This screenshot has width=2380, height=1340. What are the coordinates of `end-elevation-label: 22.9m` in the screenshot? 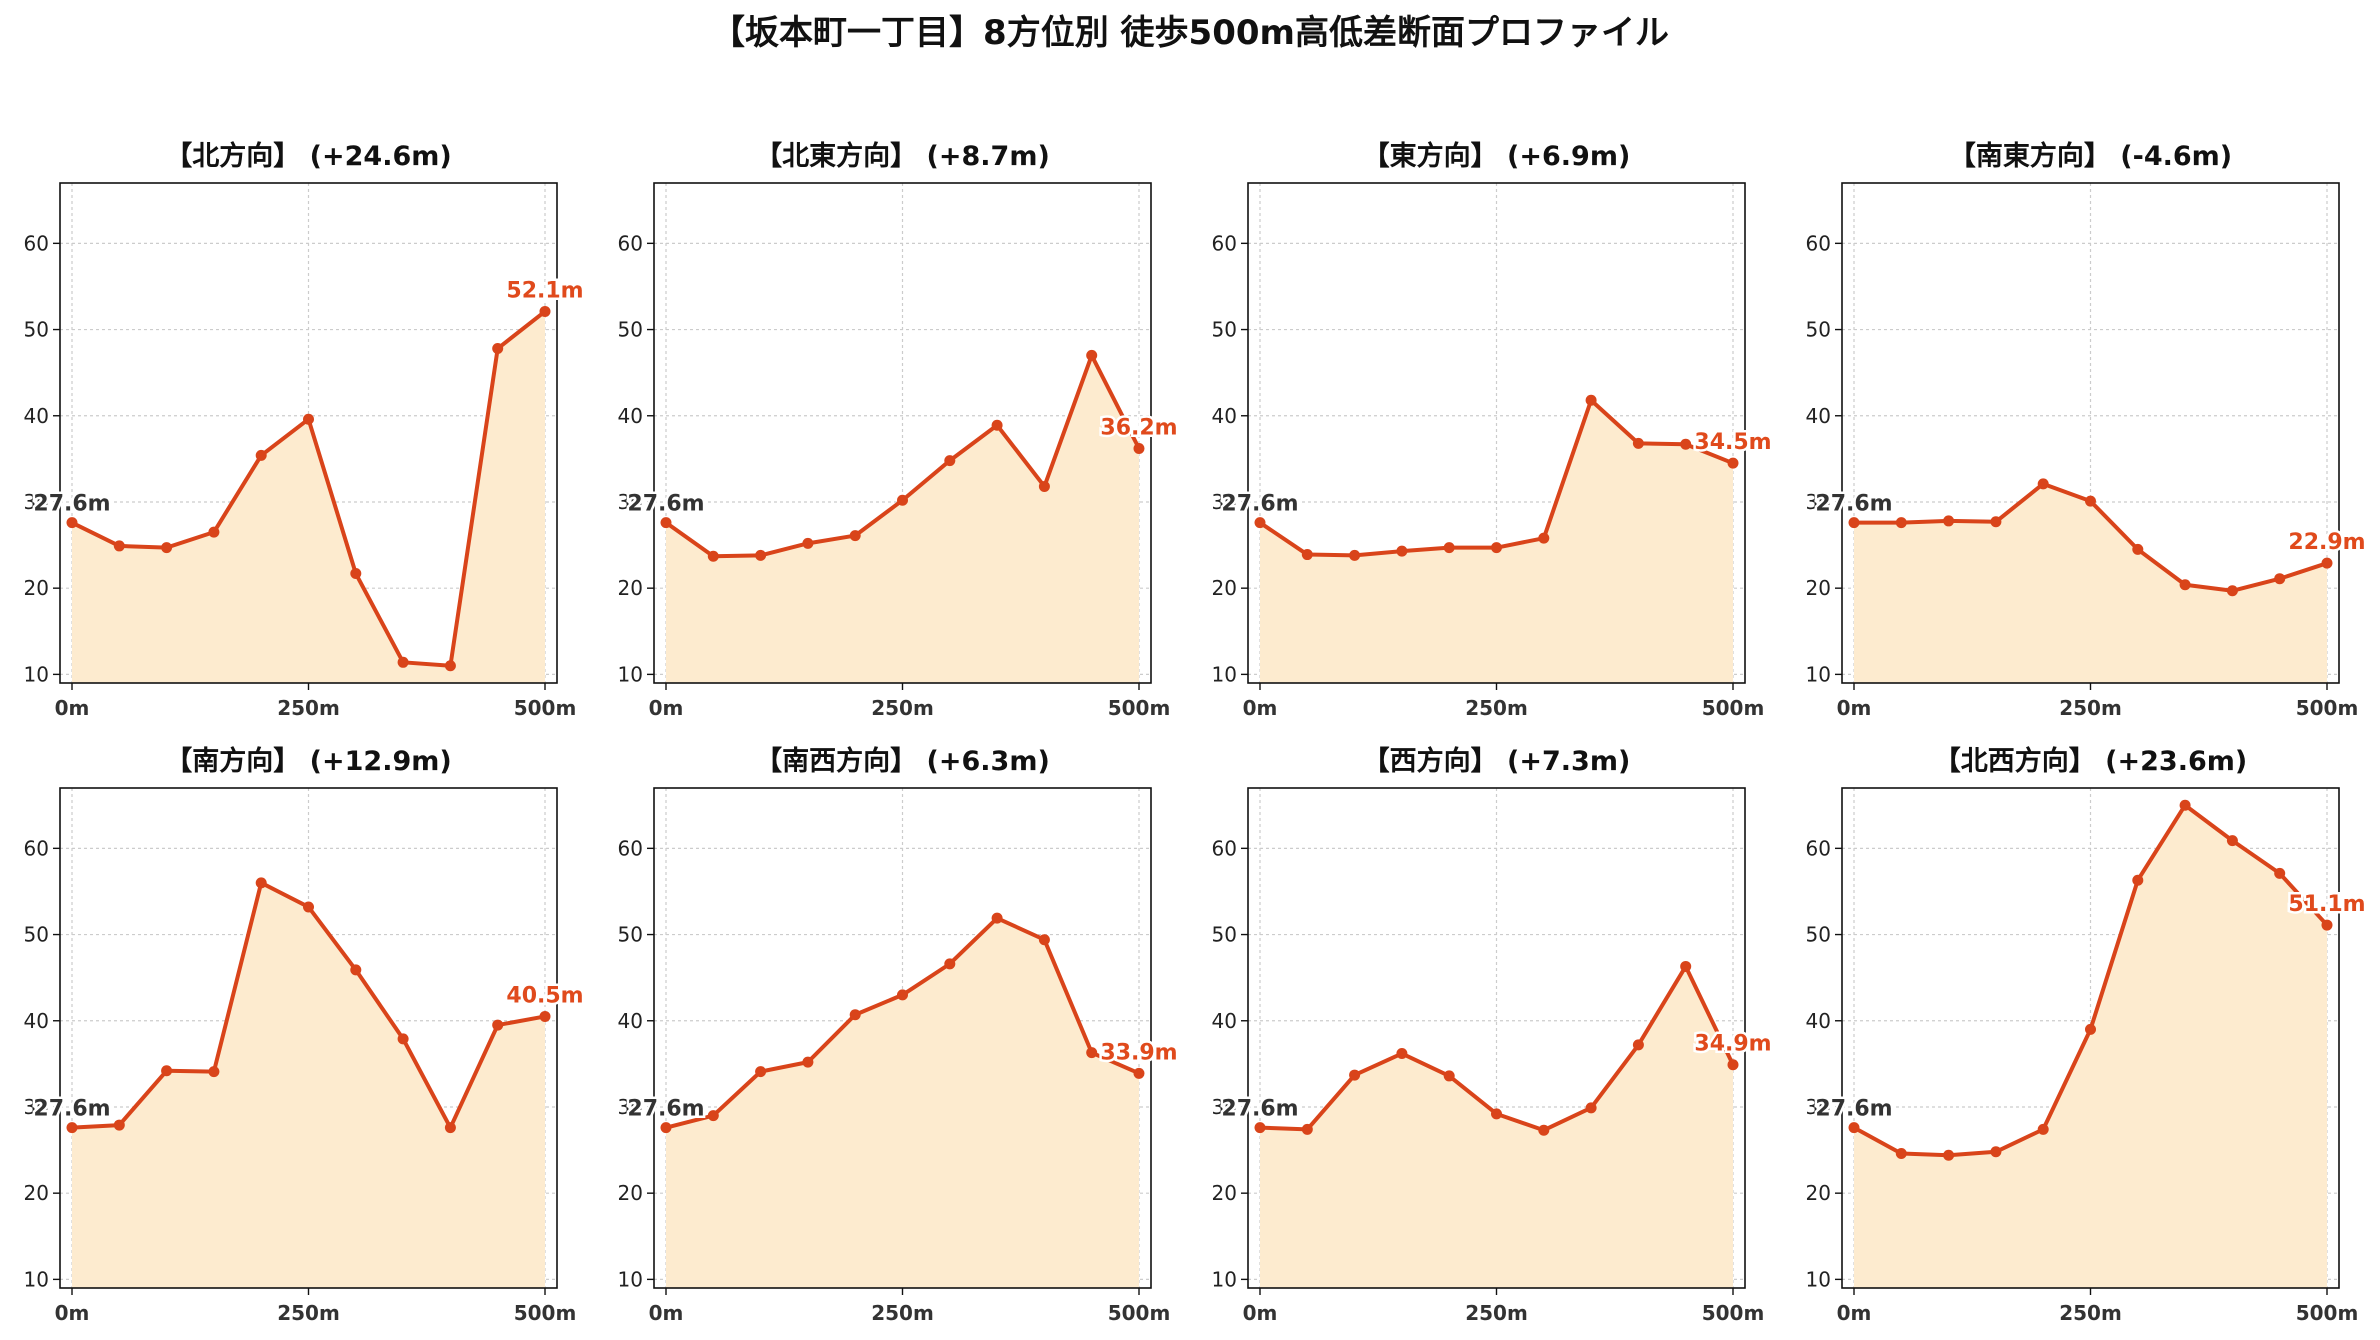 It's located at (2326, 542).